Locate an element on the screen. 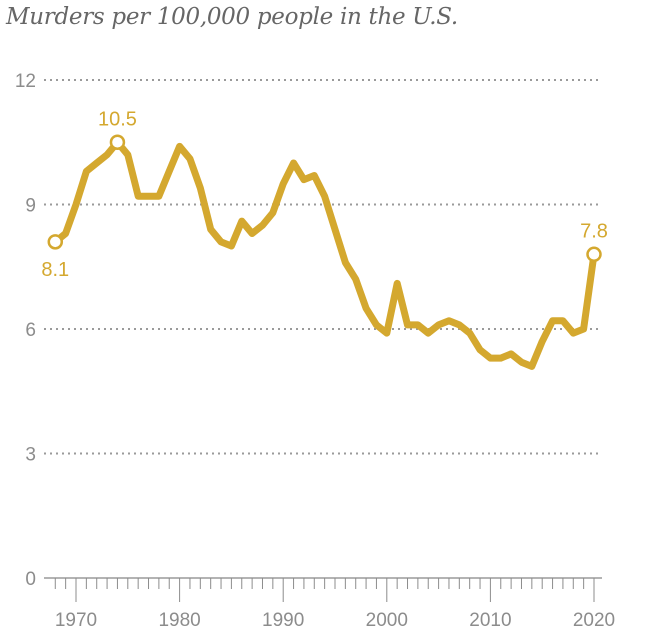 This screenshot has width=648, height=641. y-tick-label: 12 is located at coordinates (25, 81).